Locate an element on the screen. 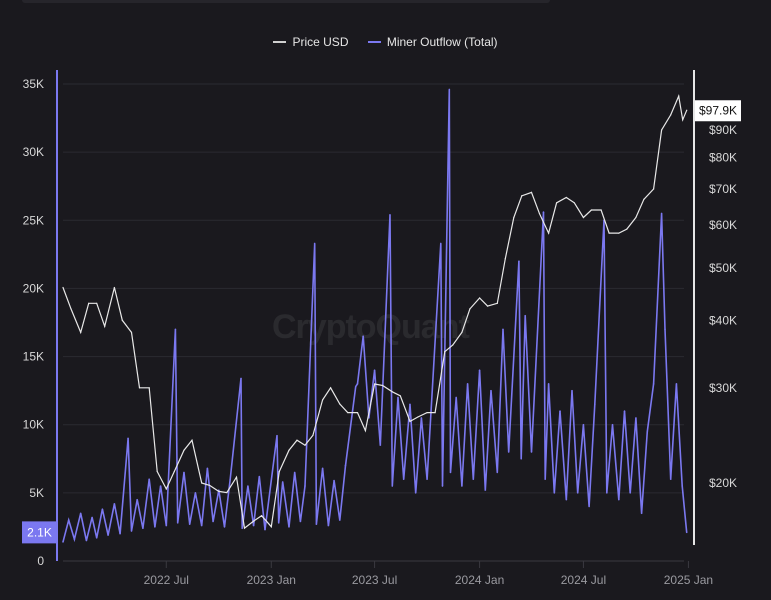 Image resolution: width=771 pixels, height=600 pixels. legend-swatch-price is located at coordinates (280, 42).